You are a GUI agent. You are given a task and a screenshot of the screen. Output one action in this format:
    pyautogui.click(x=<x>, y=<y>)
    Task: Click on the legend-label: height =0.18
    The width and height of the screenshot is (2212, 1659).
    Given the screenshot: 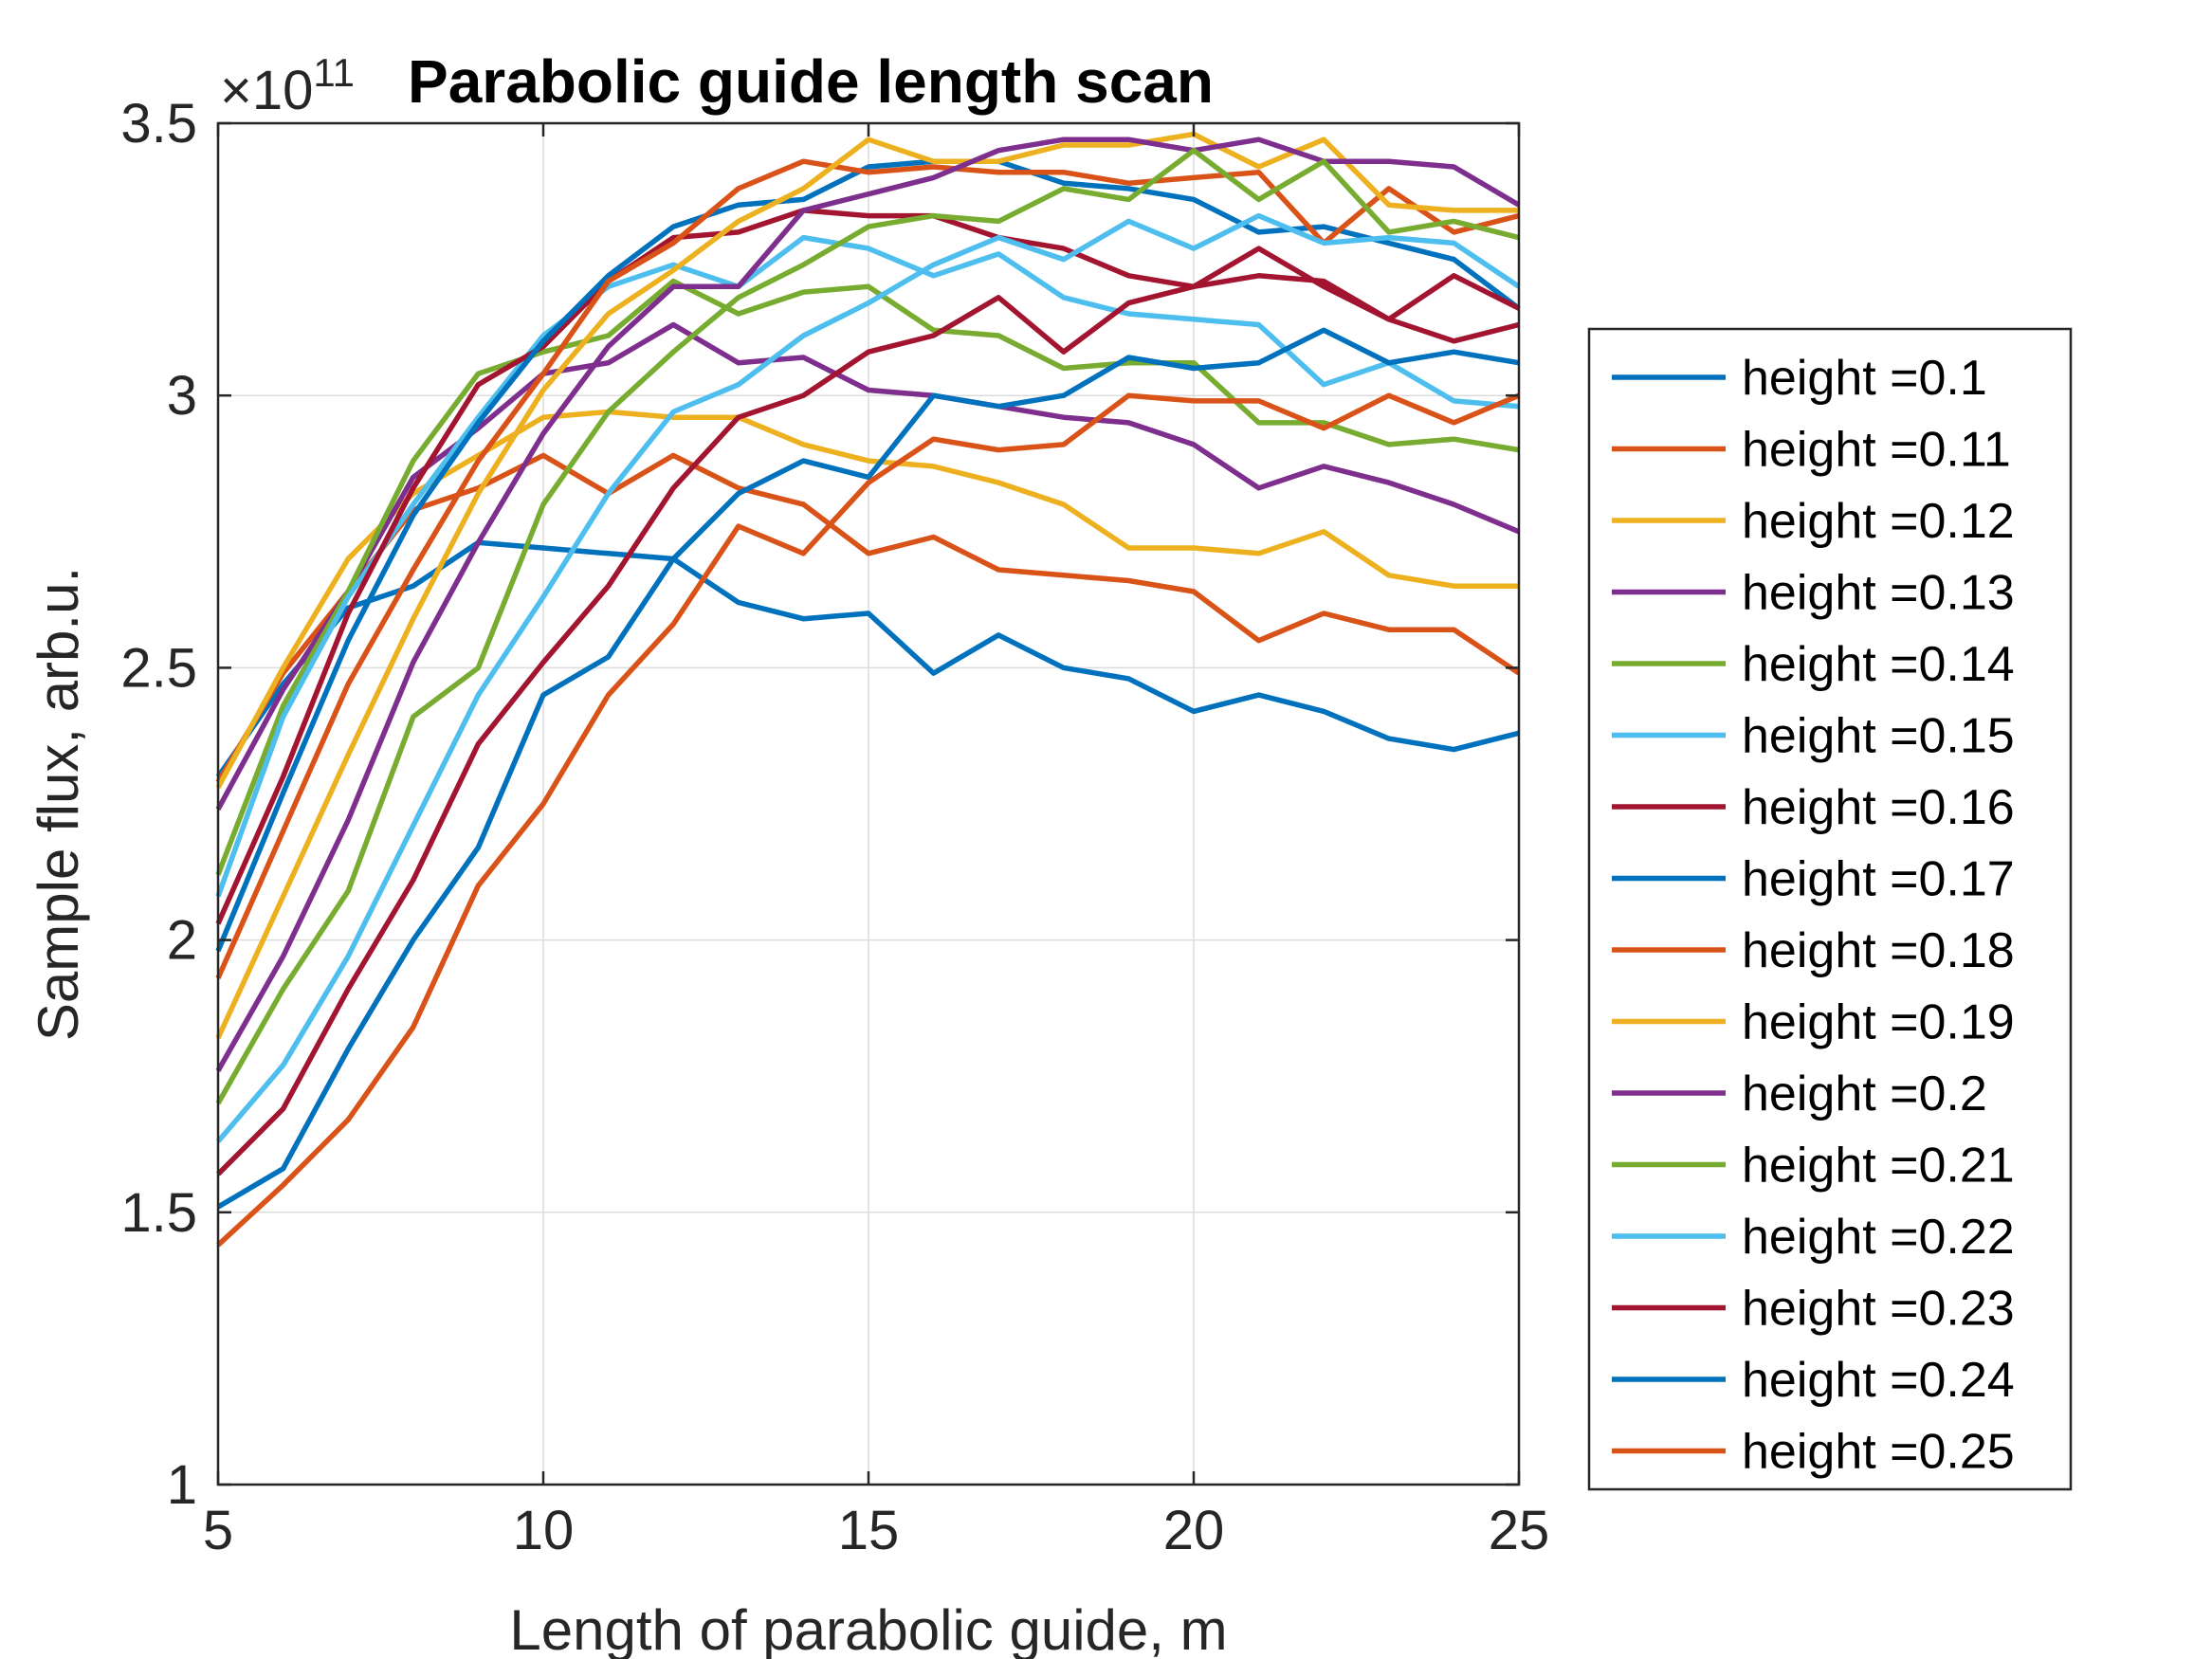 What is the action you would take?
    pyautogui.click(x=1878, y=950)
    